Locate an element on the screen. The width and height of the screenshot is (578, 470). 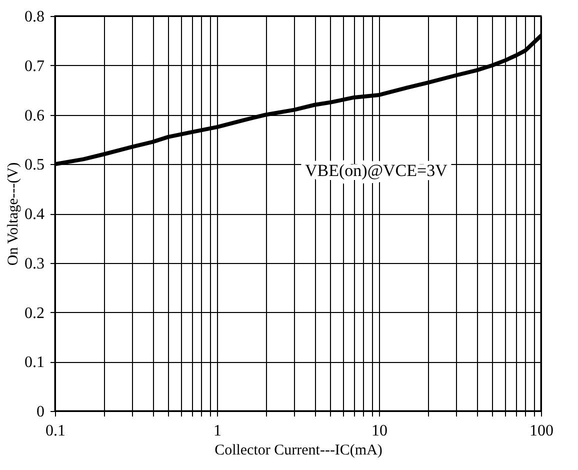
y-tick-label: 0 is located at coordinates (40, 412).